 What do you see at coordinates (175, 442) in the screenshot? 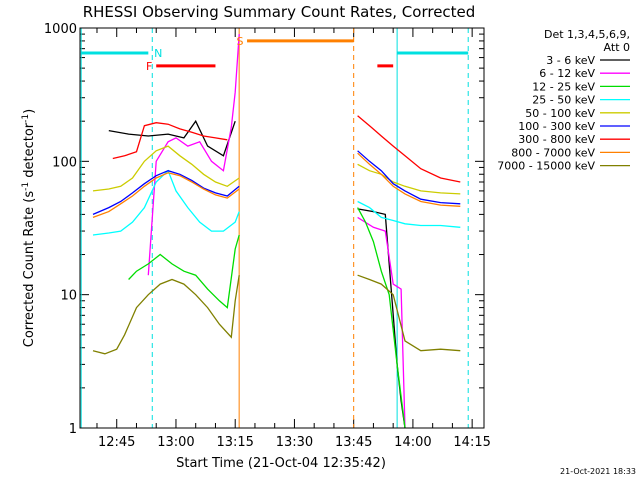
I see `x-tick-label: 13:00` at bounding box center [175, 442].